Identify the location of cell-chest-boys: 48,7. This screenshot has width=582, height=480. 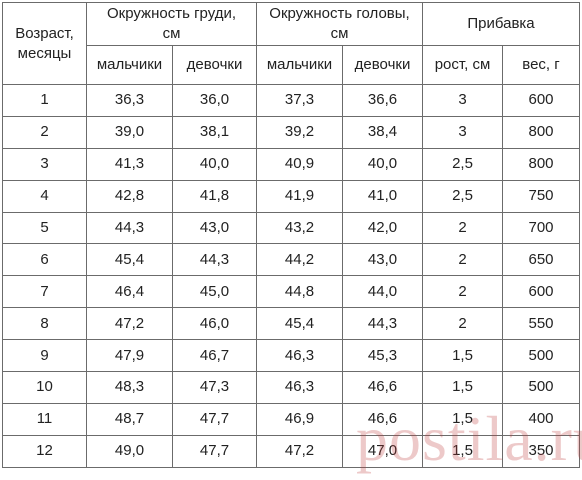
(129, 419).